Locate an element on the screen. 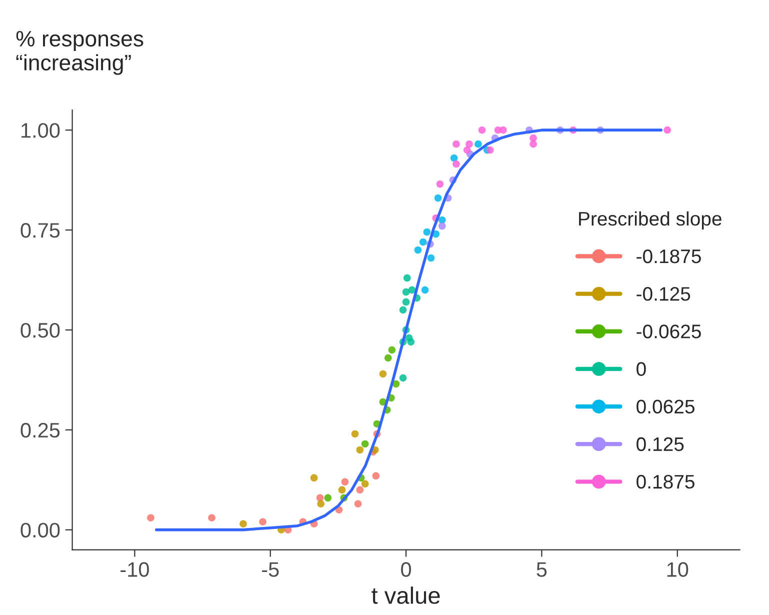 Image resolution: width=769 pixels, height=615 pixels. legend-label: 0.125 is located at coordinates (660, 444).